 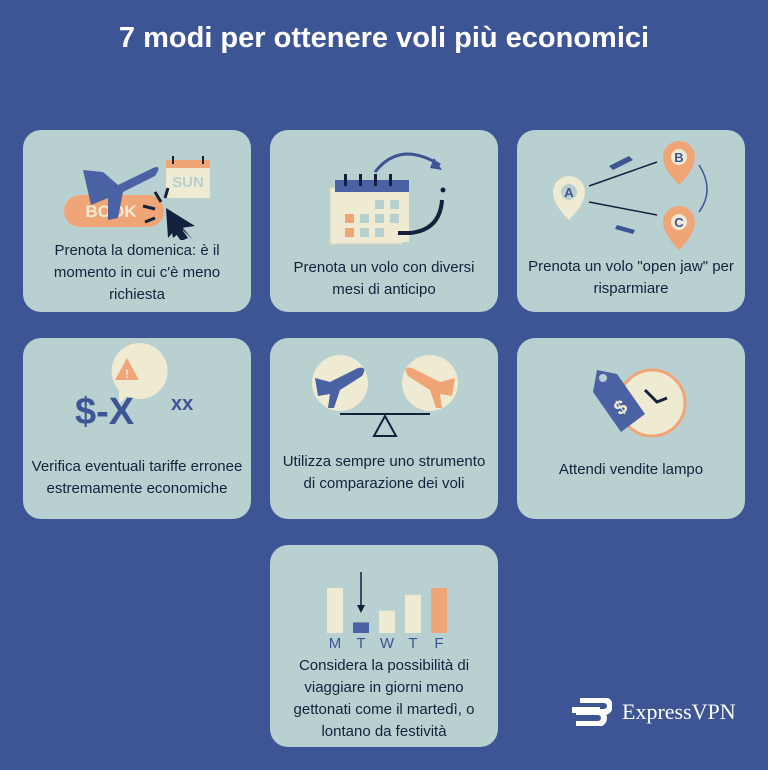 What do you see at coordinates (640, 403) in the screenshot?
I see `price-tag-clock-icon: $` at bounding box center [640, 403].